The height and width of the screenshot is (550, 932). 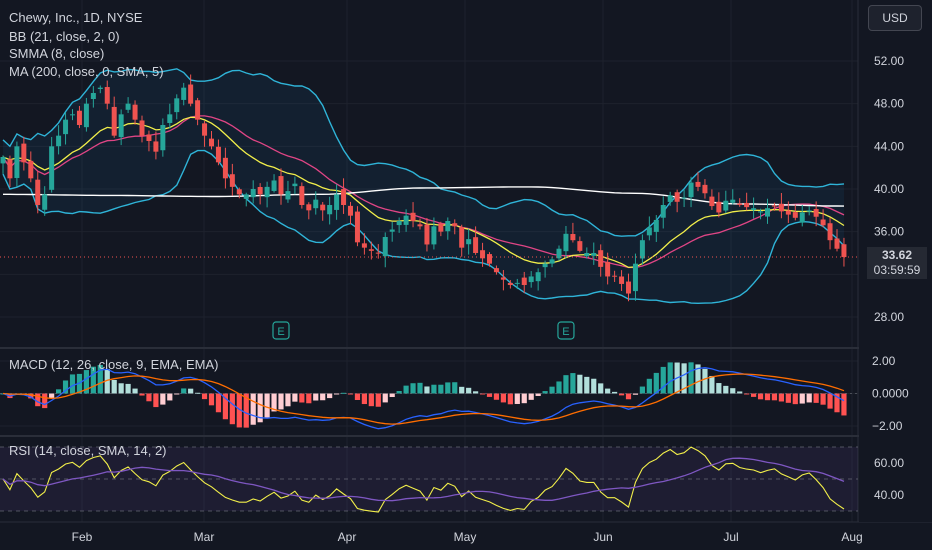 I want to click on rsi-ma-line, so click(x=423, y=479).